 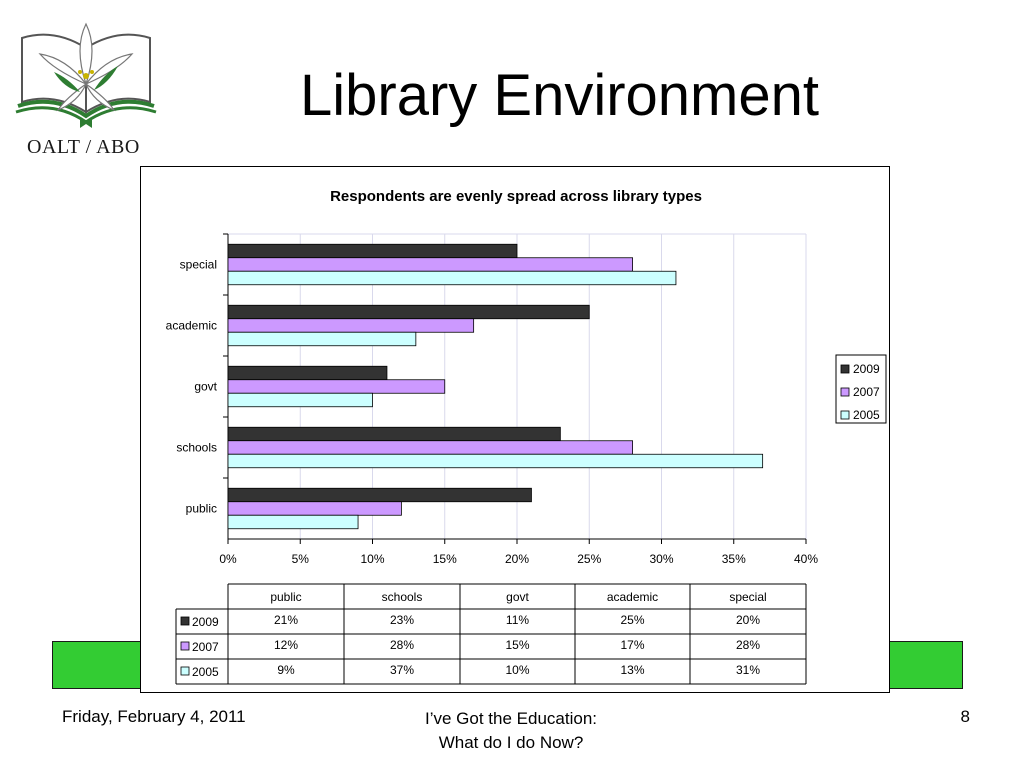 I want to click on x-tick-label: 5%, so click(x=301, y=559).